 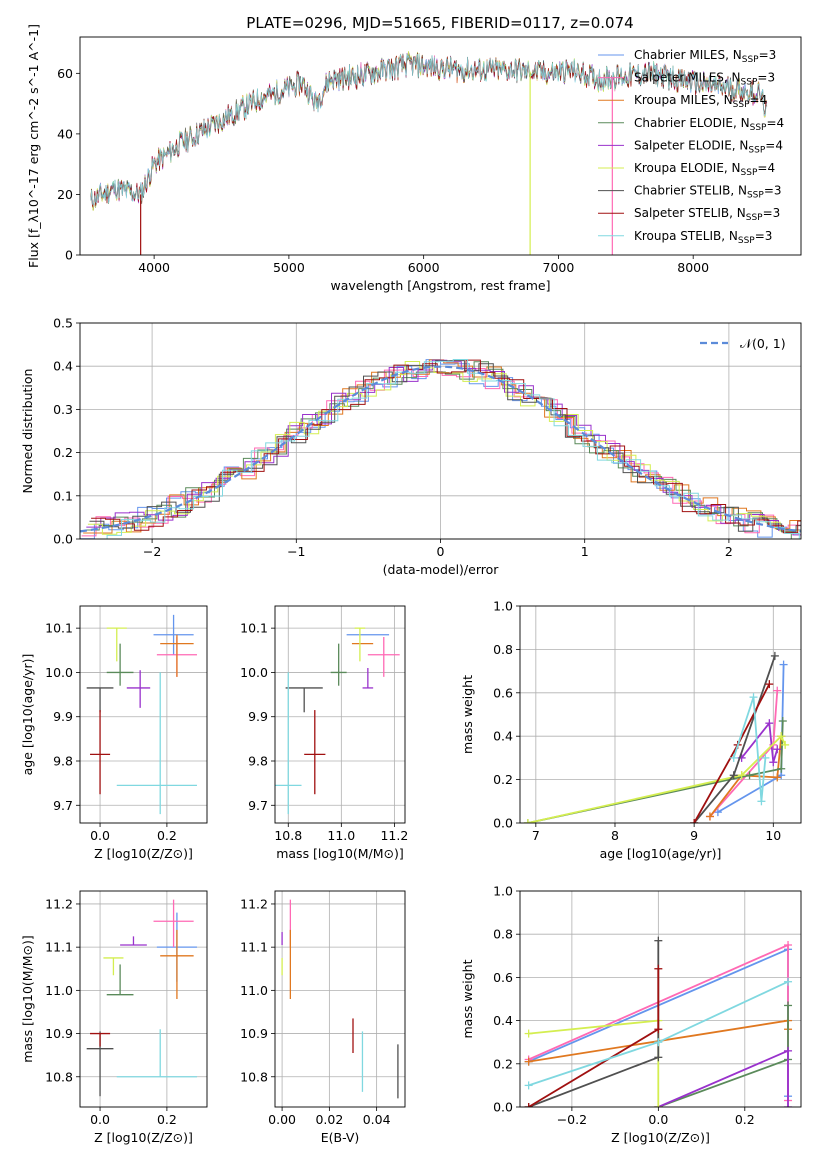 What do you see at coordinates (65, 73) in the screenshot?
I see `y-tick-label: 60` at bounding box center [65, 73].